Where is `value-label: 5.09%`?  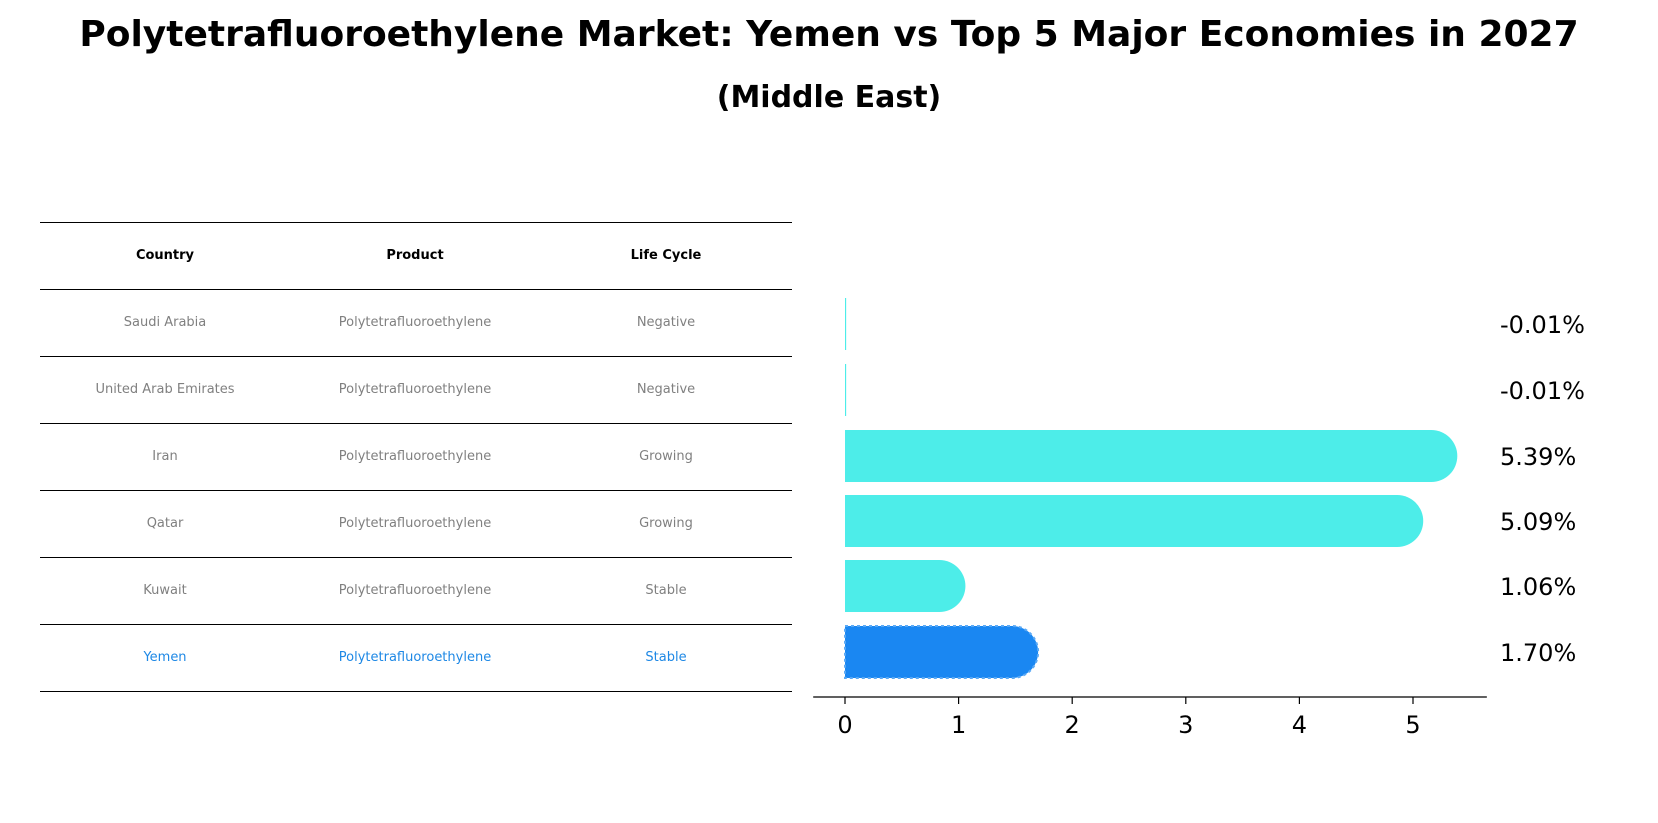 value-label: 5.09% is located at coordinates (1538, 522).